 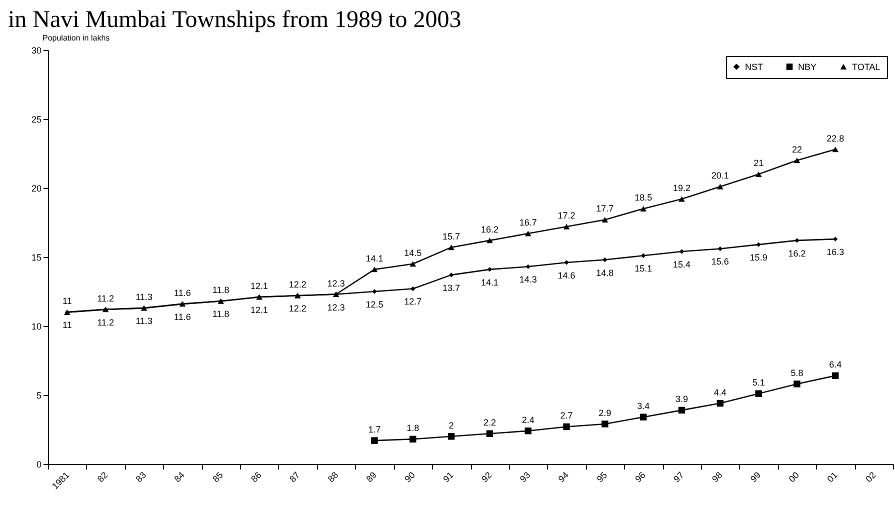 What do you see at coordinates (217, 477) in the screenshot?
I see `x-tick-label: 85` at bounding box center [217, 477].